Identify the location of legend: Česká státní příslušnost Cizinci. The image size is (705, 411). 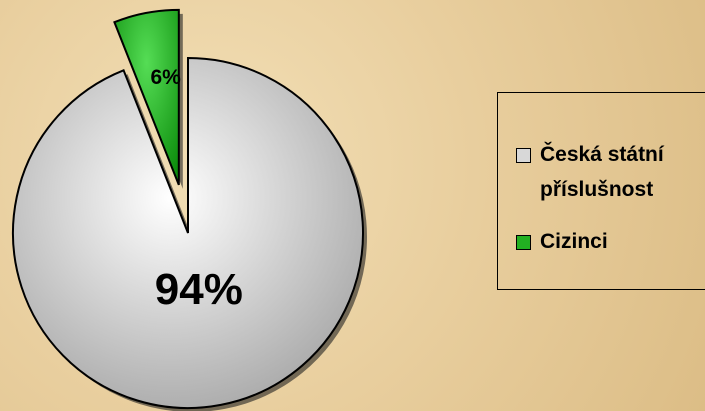
(601, 191).